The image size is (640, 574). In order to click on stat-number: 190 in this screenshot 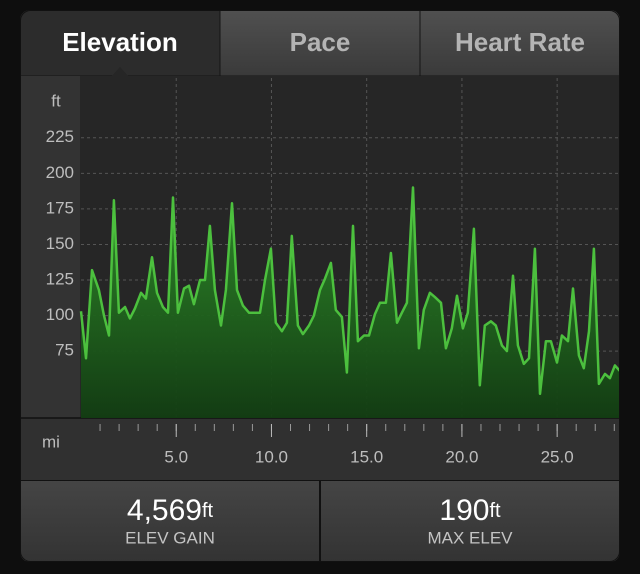, I will do `click(464, 510)`.